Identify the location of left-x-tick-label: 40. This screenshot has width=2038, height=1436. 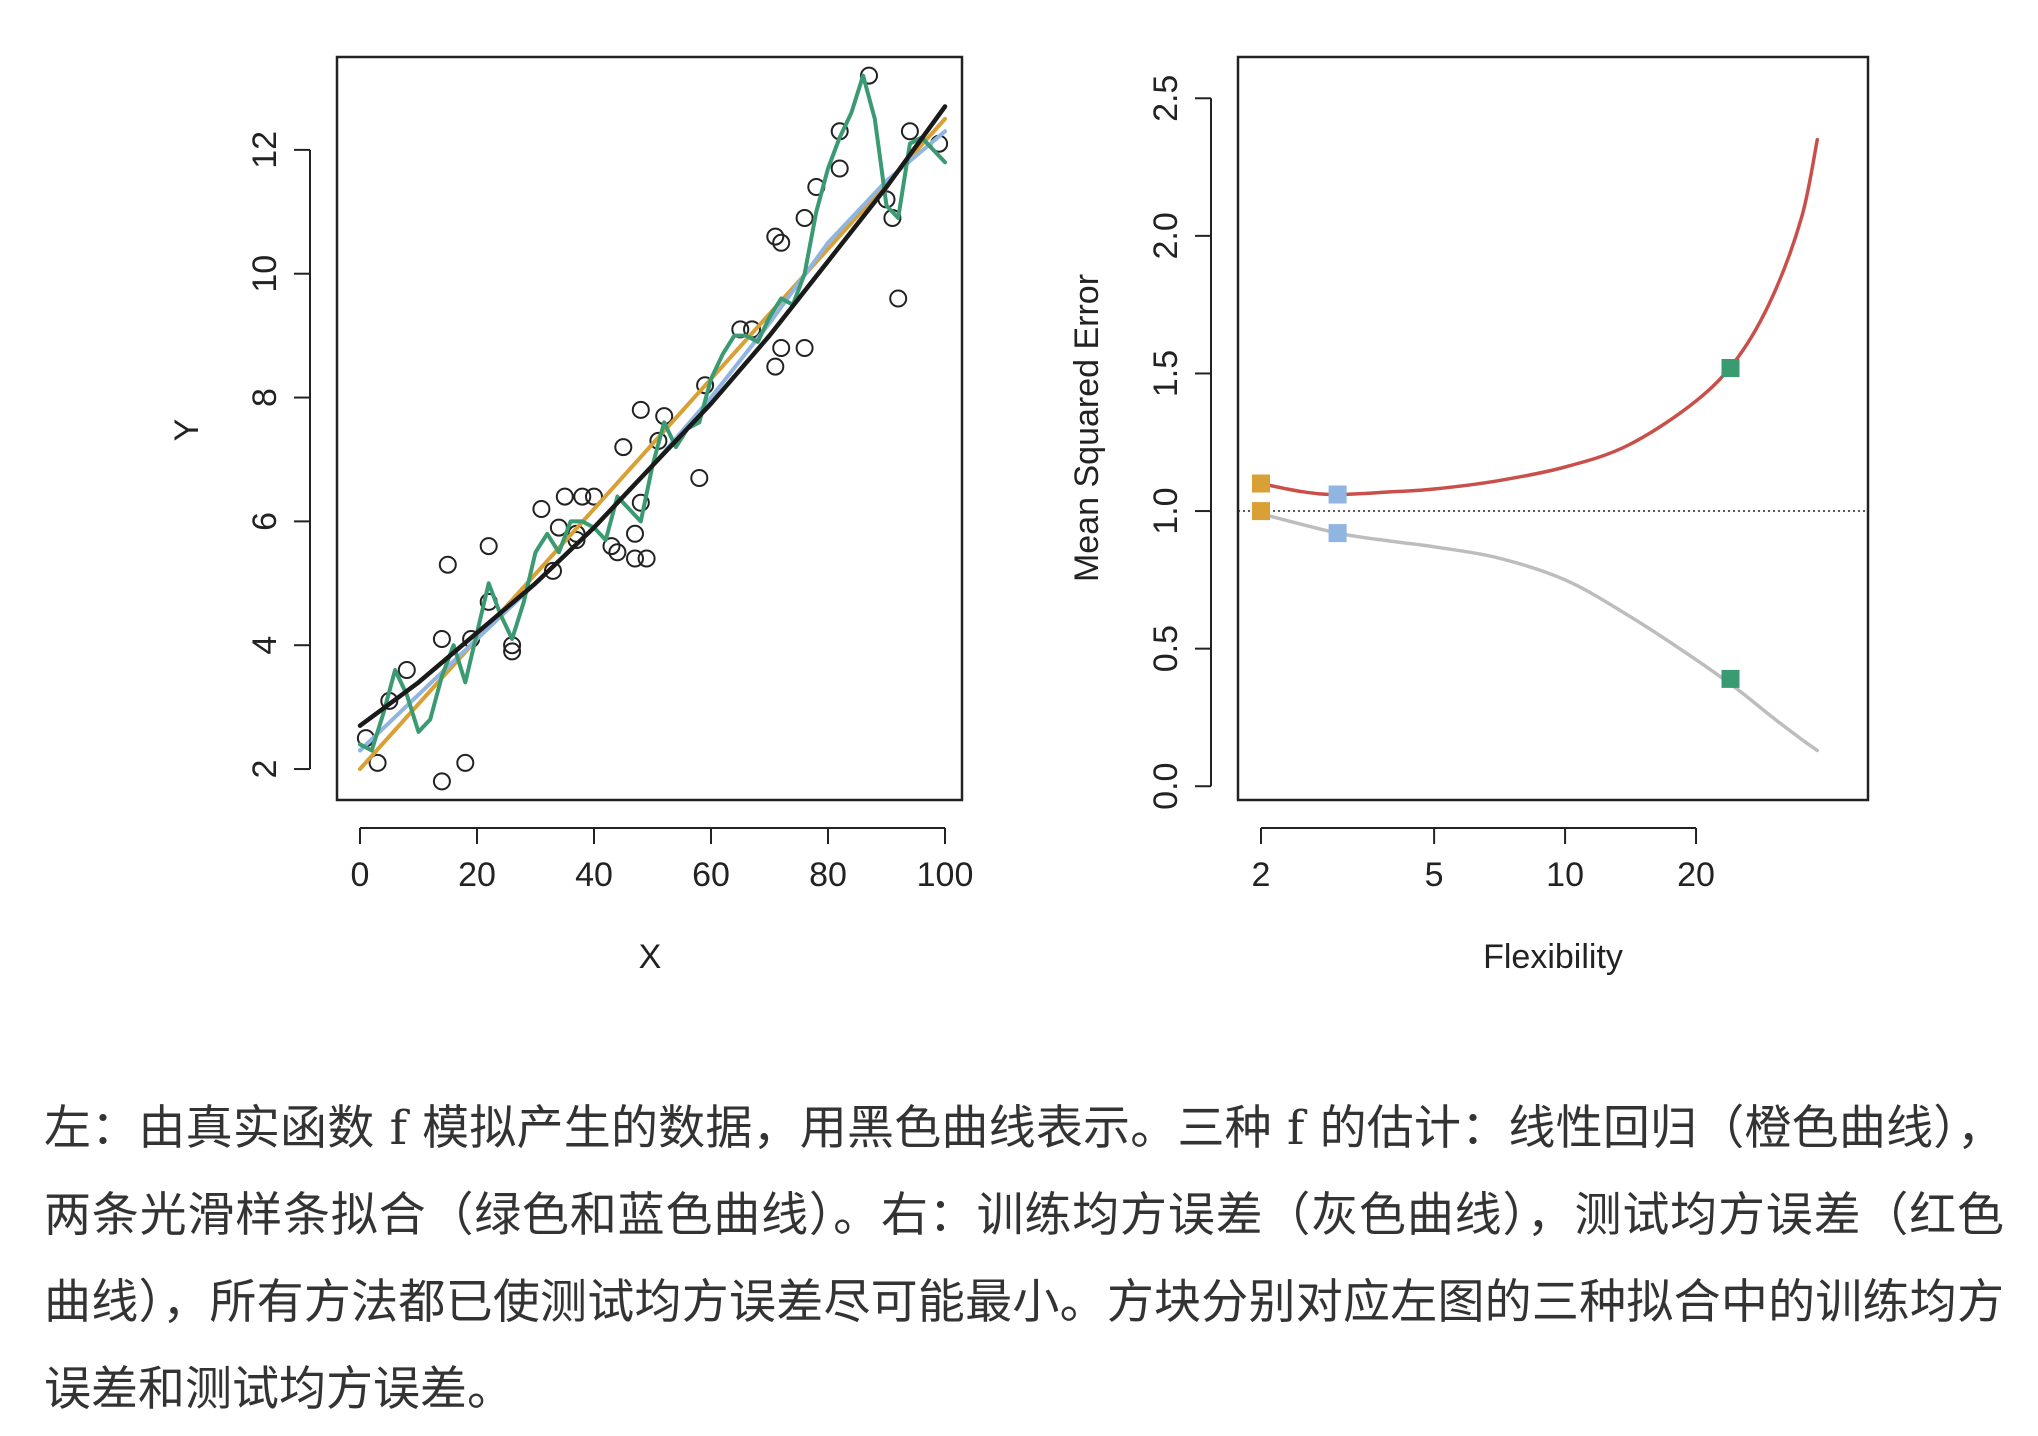
(594, 875).